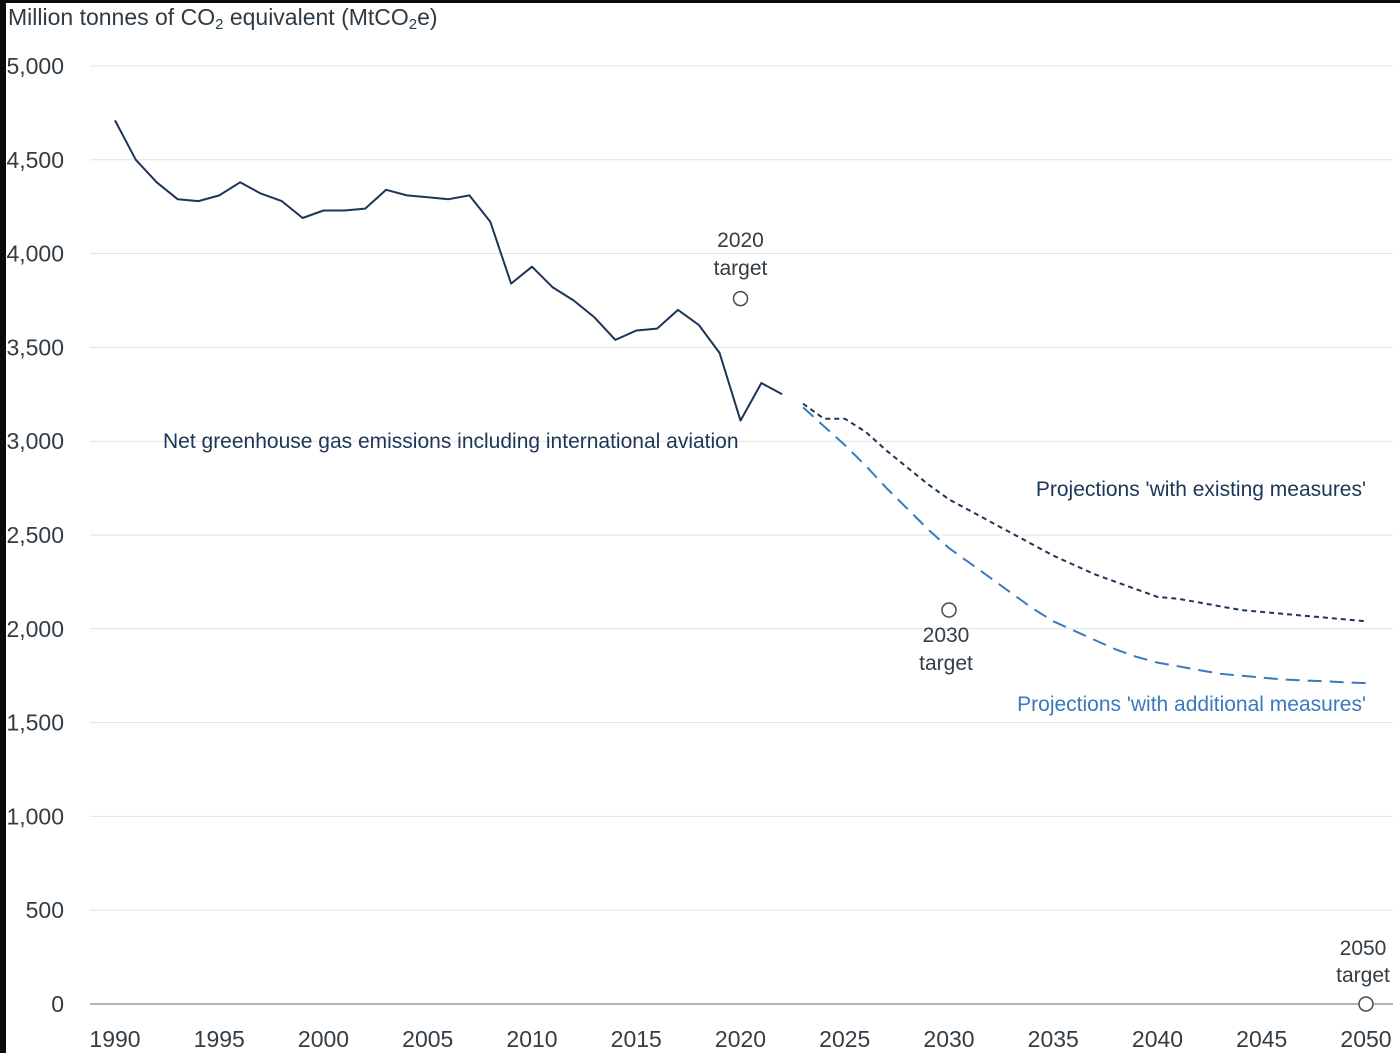 Image resolution: width=1400 pixels, height=1053 pixels. Describe the element at coordinates (35, 254) in the screenshot. I see `y-tick-label: 4,000` at that location.